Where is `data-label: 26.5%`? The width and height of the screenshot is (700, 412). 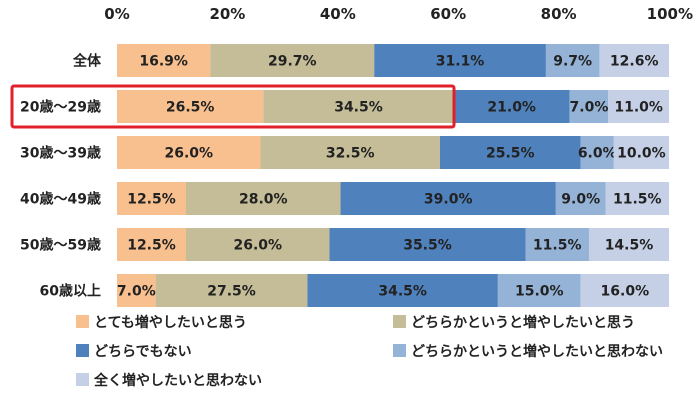
data-label: 26.5% is located at coordinates (190, 108).